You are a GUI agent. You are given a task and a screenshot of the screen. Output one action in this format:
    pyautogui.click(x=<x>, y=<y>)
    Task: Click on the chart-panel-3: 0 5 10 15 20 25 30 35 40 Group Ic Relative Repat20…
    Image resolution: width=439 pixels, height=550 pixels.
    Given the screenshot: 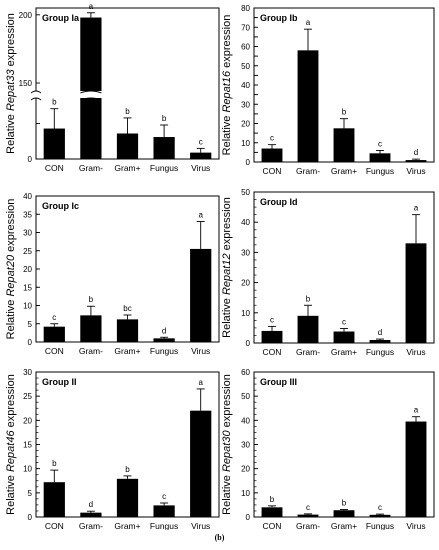 What is the action you would take?
    pyautogui.click(x=112, y=274)
    